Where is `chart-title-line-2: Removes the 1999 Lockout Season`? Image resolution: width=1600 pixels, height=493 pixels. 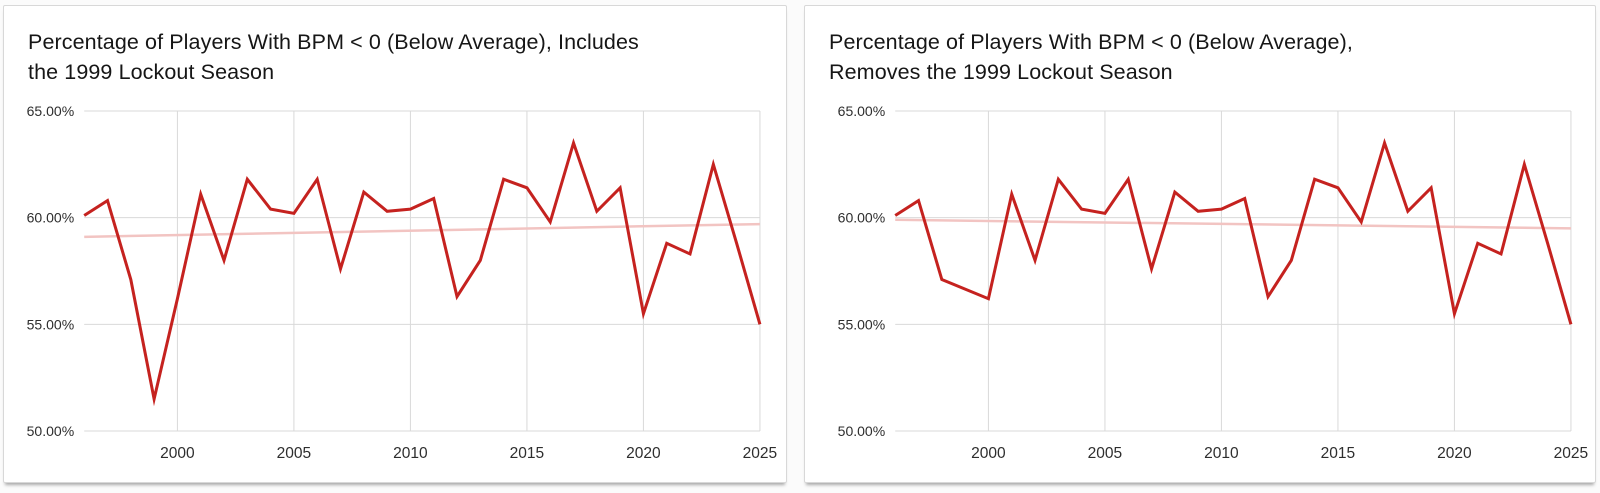 chart-title-line-2: Removes the 1999 Lockout Season is located at coordinates (1001, 72).